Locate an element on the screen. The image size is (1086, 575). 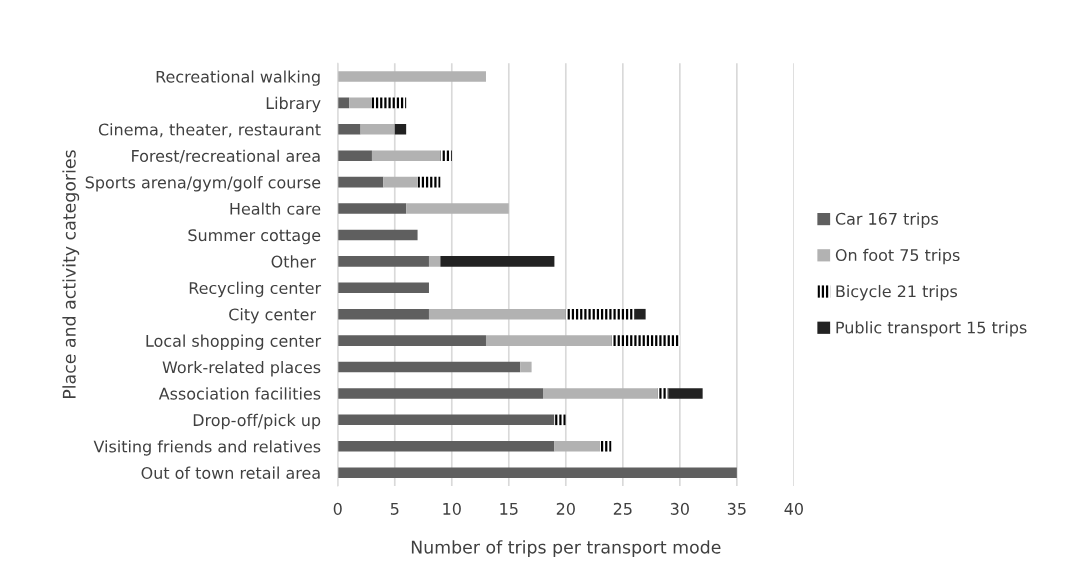
x-tick-label: 40 is located at coordinates (793, 508).